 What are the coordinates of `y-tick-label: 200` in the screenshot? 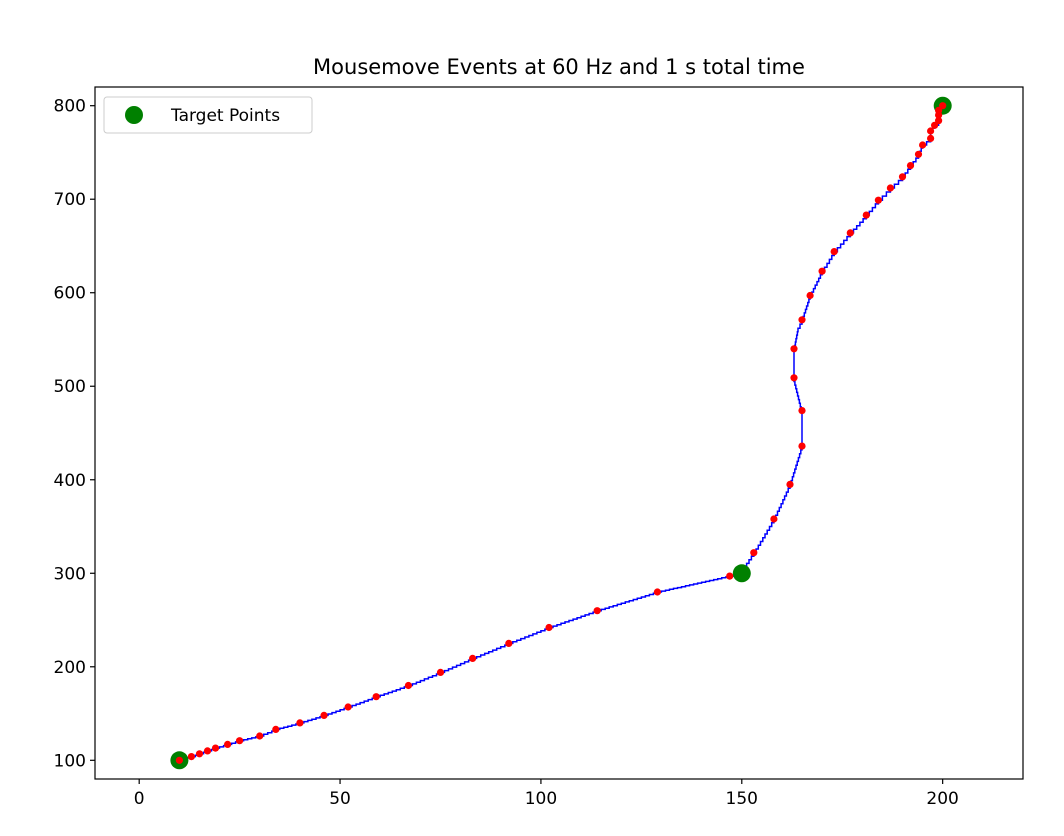 It's located at (70, 668).